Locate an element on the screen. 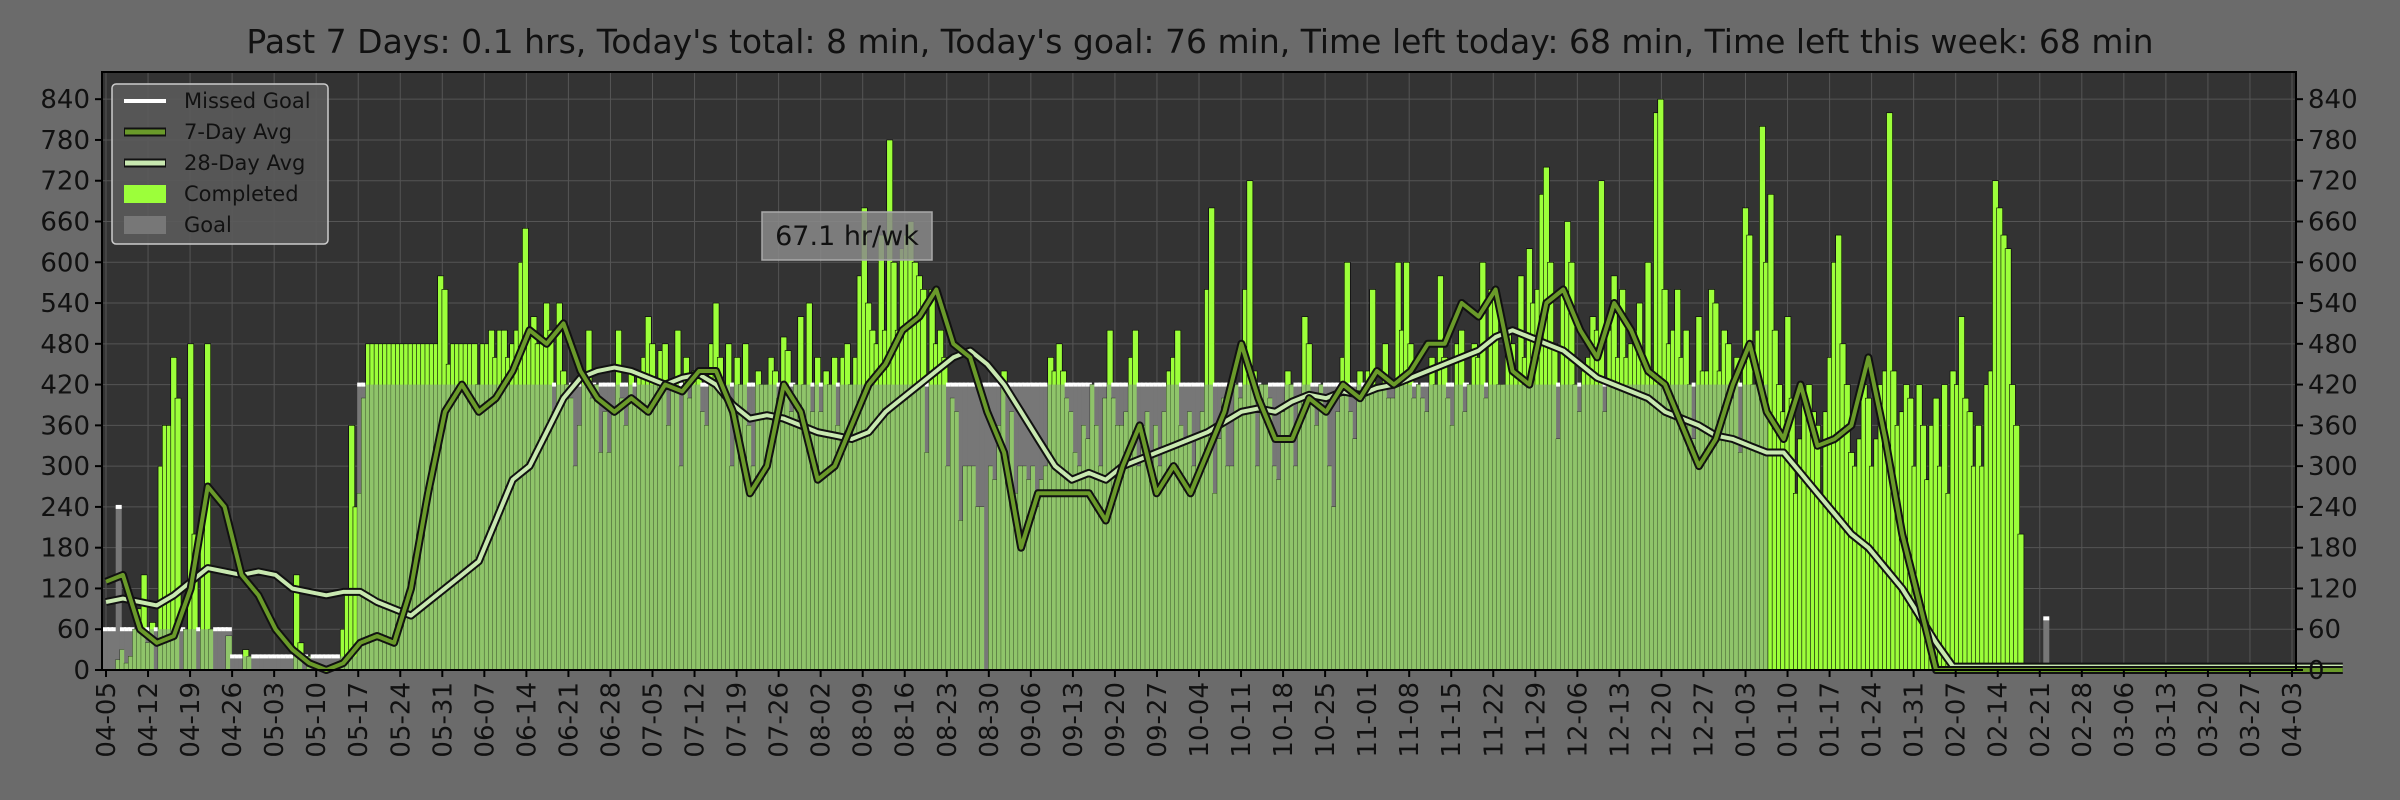  completed-bar is located at coordinates (2021, 602).